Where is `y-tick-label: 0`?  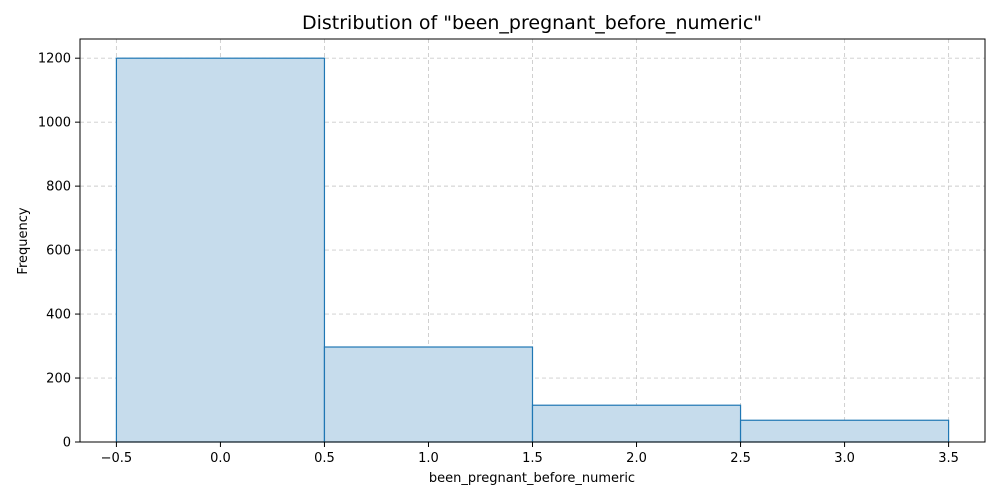 y-tick-label: 0 is located at coordinates (67, 443).